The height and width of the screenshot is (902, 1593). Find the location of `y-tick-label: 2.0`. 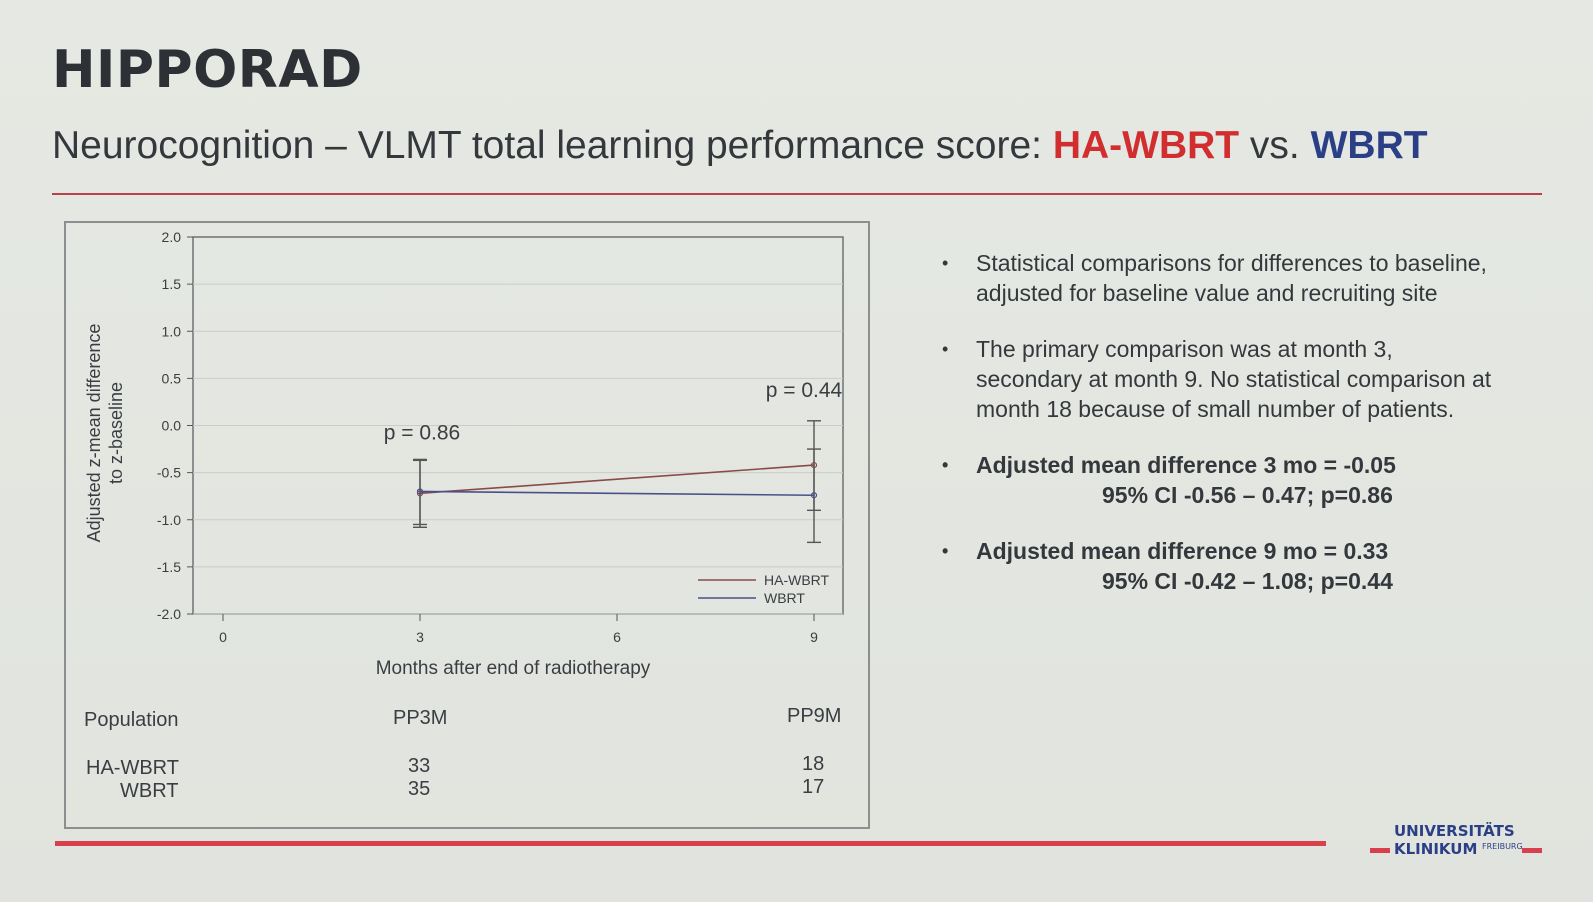

y-tick-label: 2.0 is located at coordinates (172, 237).